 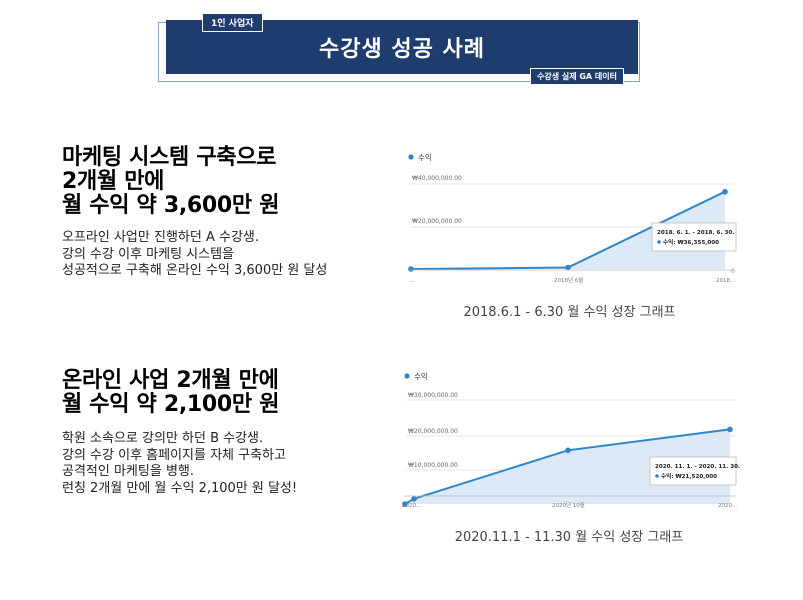 What do you see at coordinates (171, 392) in the screenshot?
I see `case-b-heading: 온라인 사업 2개월 만에 월 수익 약 2,100만 원` at bounding box center [171, 392].